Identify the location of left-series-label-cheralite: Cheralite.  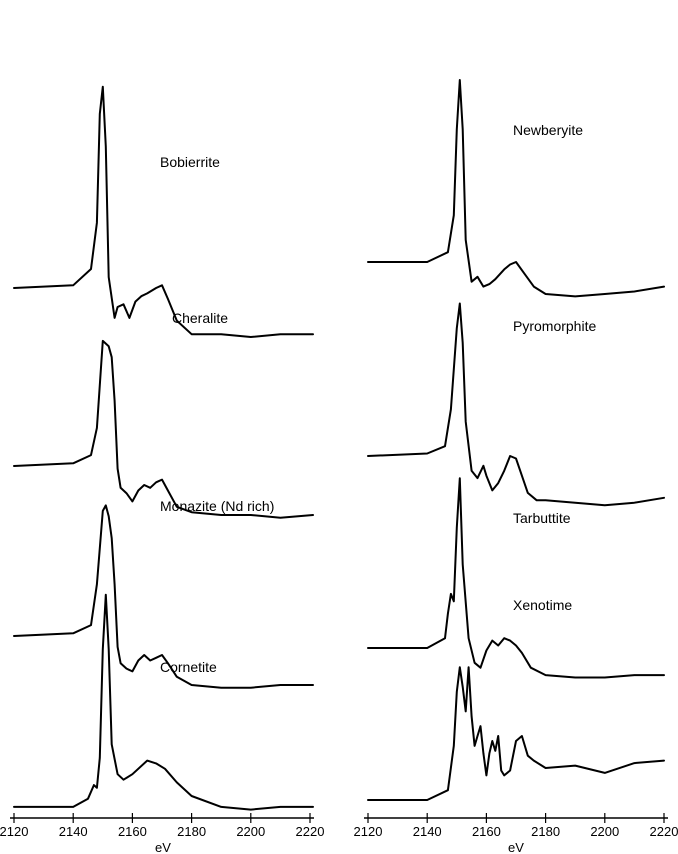
(200, 318).